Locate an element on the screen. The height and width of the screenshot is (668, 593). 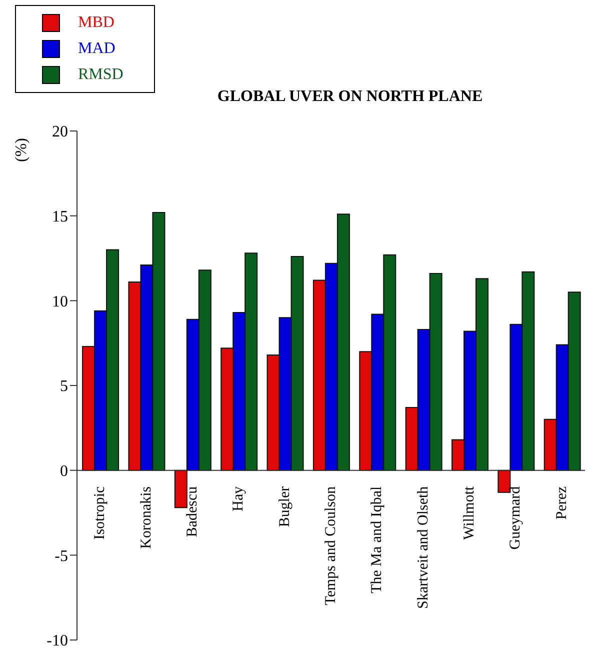
legend-label: RMSD is located at coordinates (101, 75).